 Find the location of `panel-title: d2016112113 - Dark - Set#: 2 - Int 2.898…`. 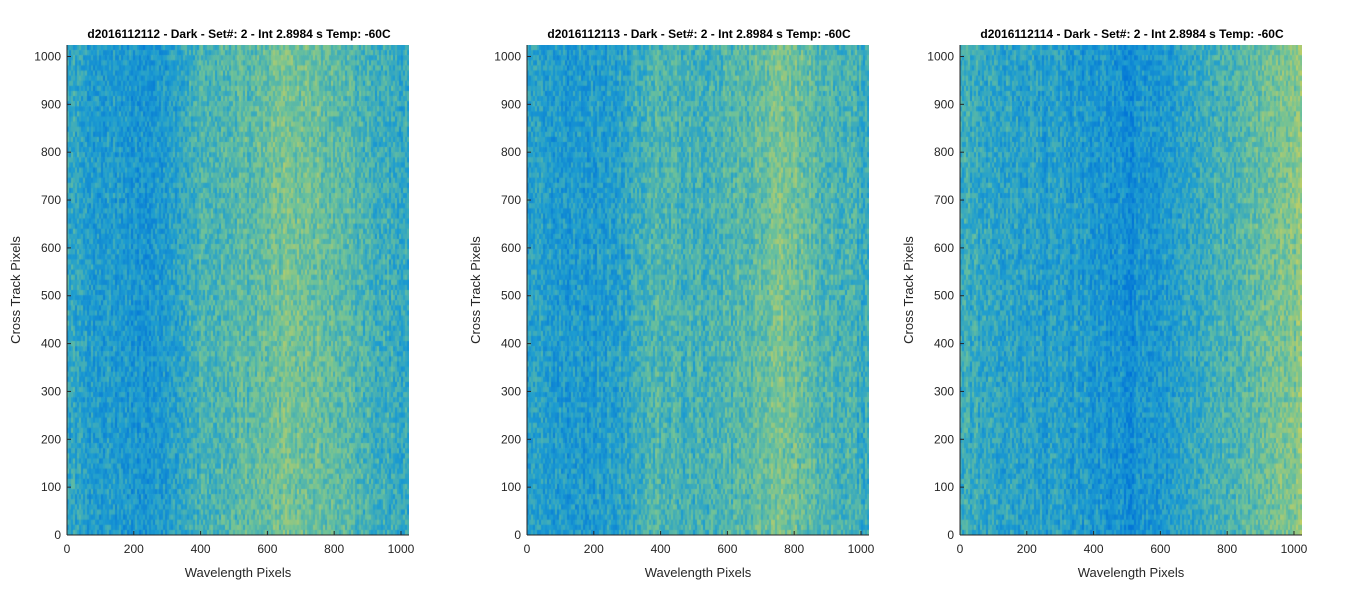

panel-title: d2016112113 - Dark - Set#: 2 - Int 2.898… is located at coordinates (699, 34).